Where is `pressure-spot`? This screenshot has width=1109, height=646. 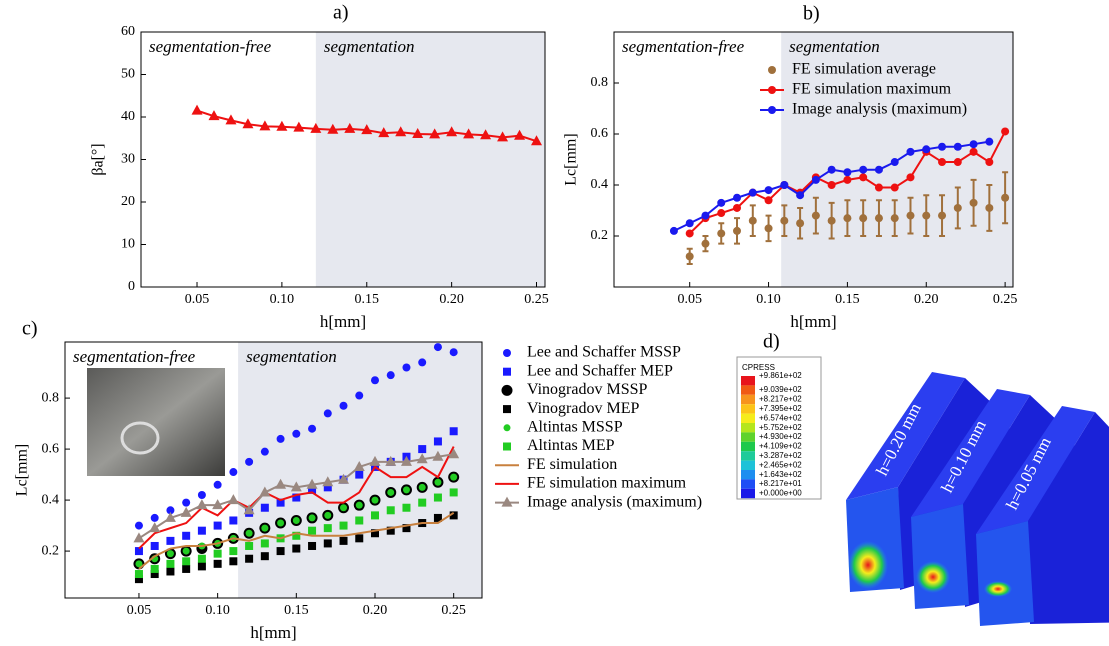 pressure-spot is located at coordinates (868, 565).